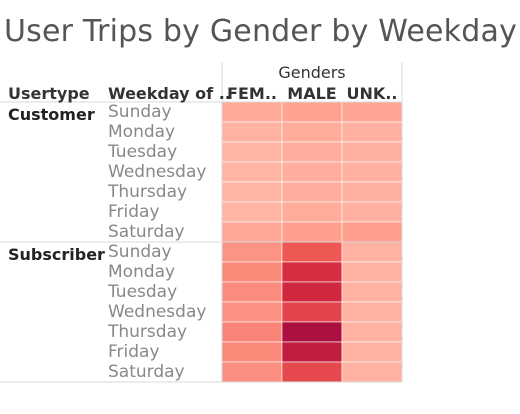 The image size is (520, 414). Describe the element at coordinates (169, 93) in the screenshot. I see `weekday-header: Weekday of ..` at that location.